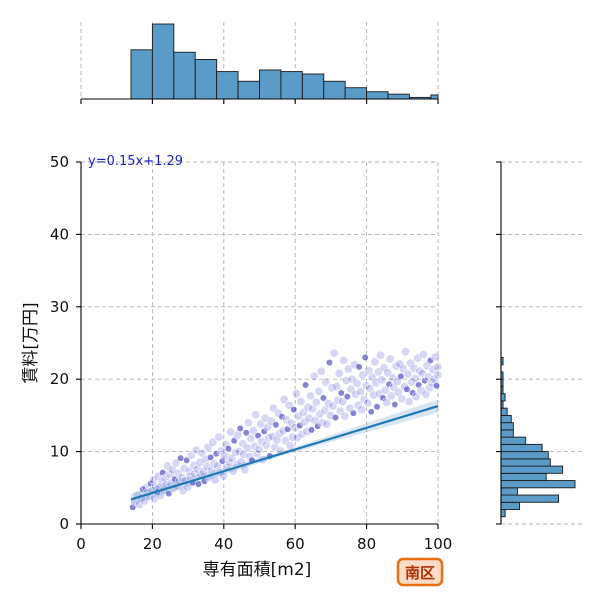 Image resolution: width=600 pixels, height=604 pixels. I want to click on right-histogram, so click(538, 437).